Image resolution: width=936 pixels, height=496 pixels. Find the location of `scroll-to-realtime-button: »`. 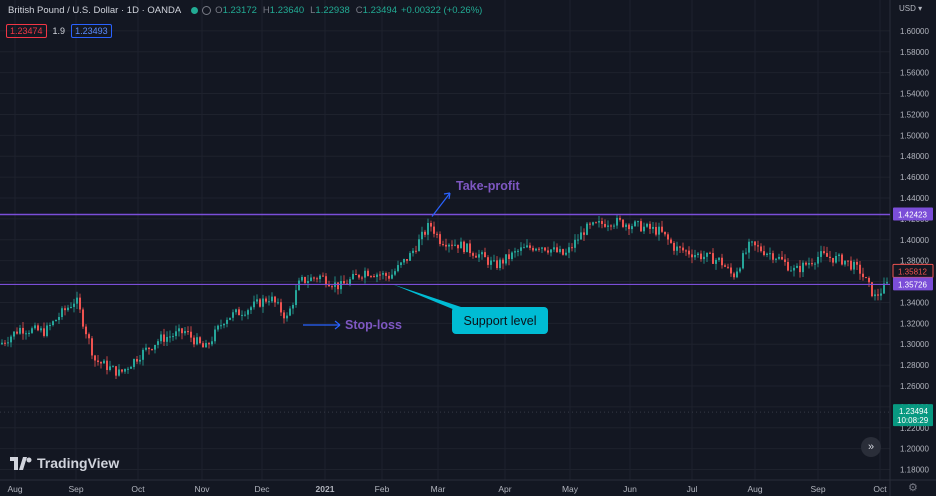

scroll-to-realtime-button: » is located at coordinates (871, 447).